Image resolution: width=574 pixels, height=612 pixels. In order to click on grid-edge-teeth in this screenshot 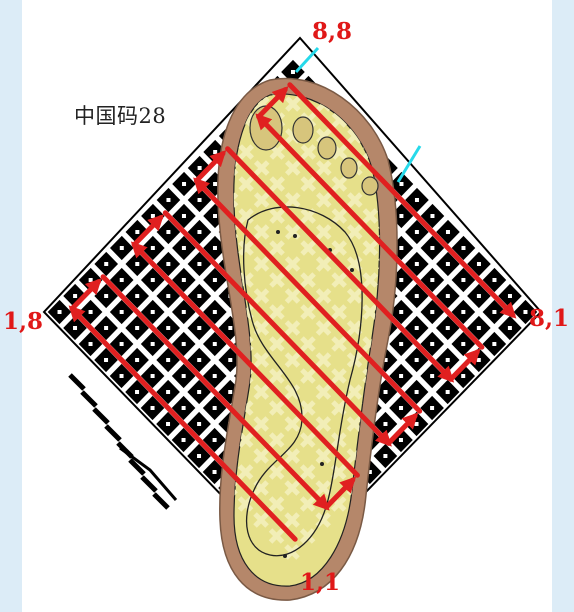, I will do `click(123, 441)`.